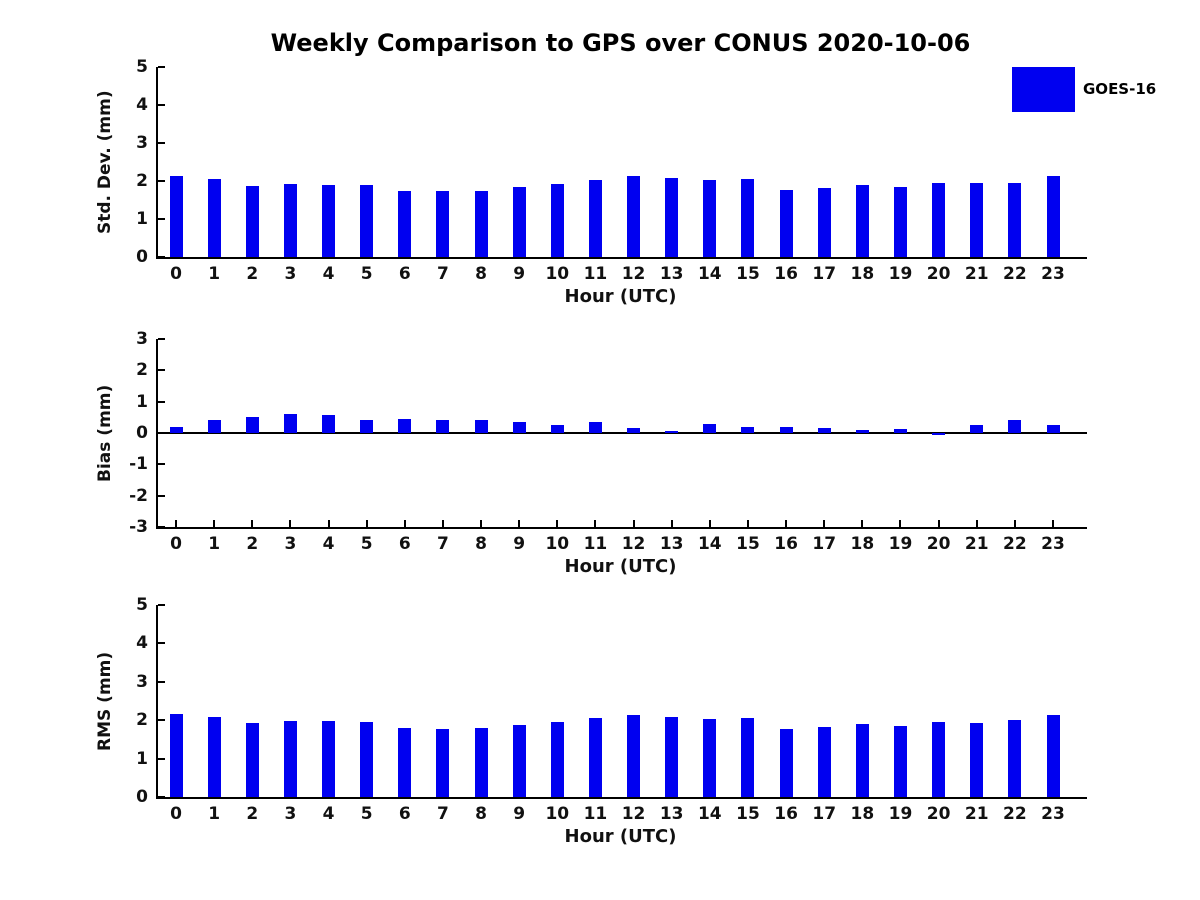 This screenshot has width=1200, height=900. What do you see at coordinates (633, 814) in the screenshot?
I see `x-tick-label: 12` at bounding box center [633, 814].